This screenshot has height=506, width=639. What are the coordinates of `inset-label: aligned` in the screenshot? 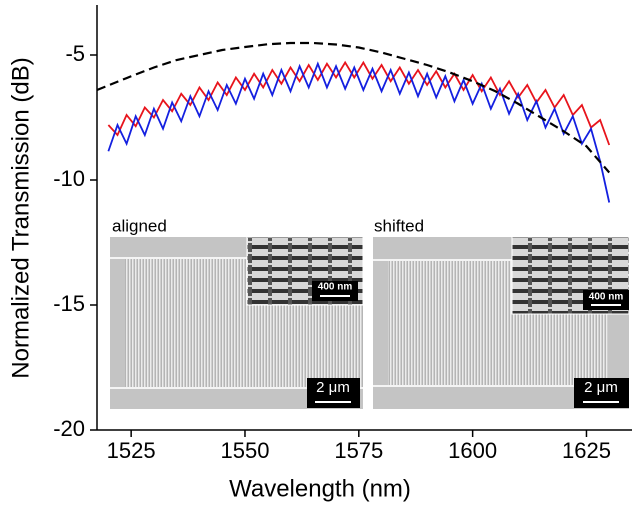 It's located at (139, 225).